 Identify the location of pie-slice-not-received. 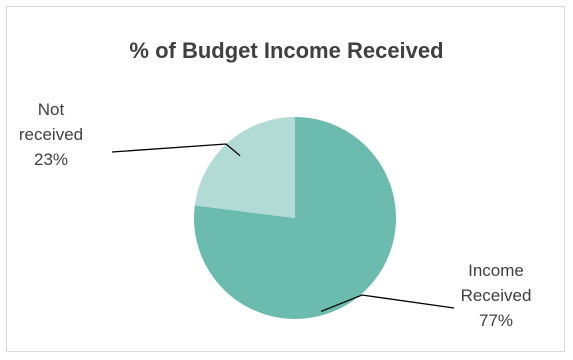
(244, 167).